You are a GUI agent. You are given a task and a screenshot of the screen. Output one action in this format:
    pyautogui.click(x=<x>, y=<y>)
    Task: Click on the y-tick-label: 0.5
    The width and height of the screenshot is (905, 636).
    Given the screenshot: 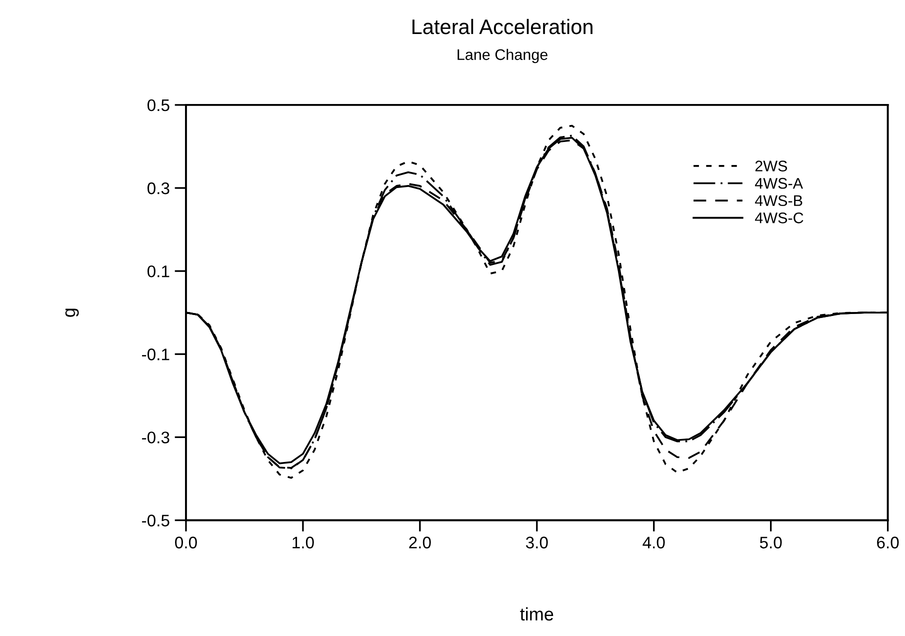 What is the action you would take?
    pyautogui.click(x=158, y=105)
    